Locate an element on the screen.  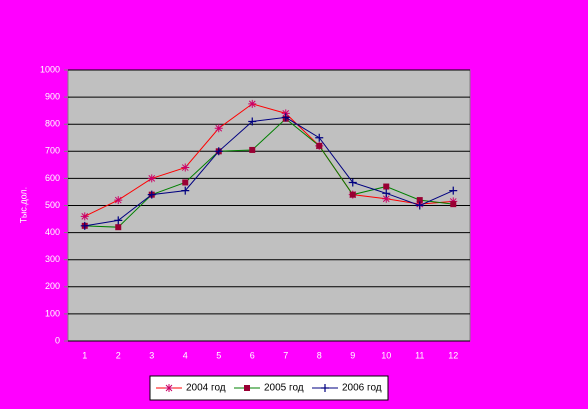
legend-label: 2004 год is located at coordinates (206, 388).